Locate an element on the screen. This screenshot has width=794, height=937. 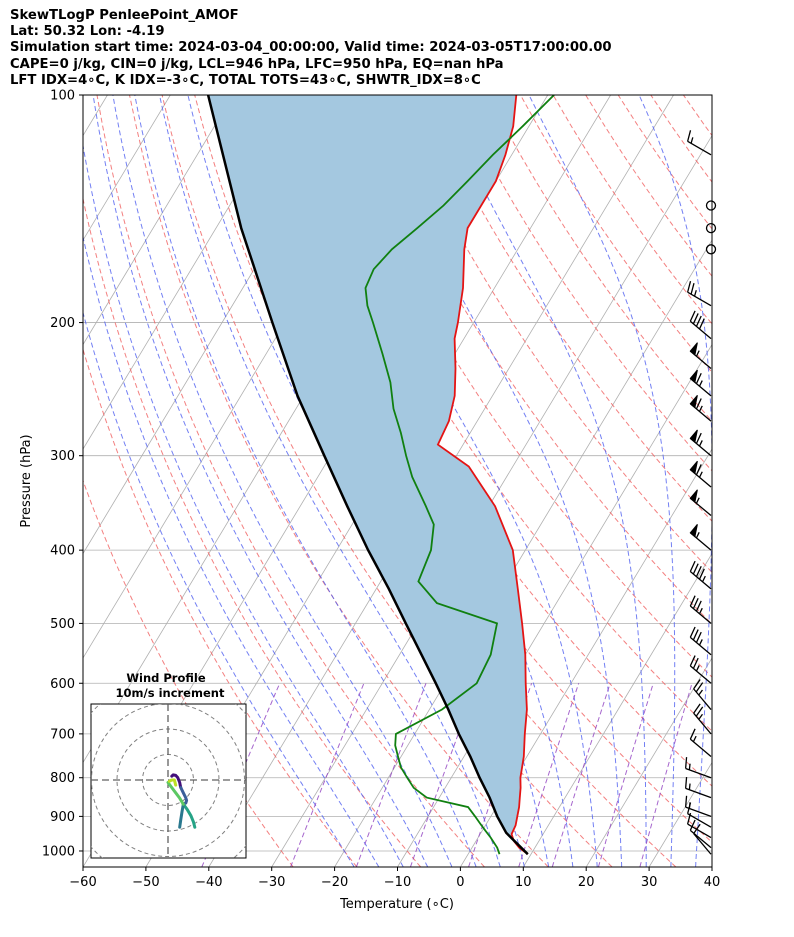
y-tick-label: 600 is located at coordinates (62, 684).